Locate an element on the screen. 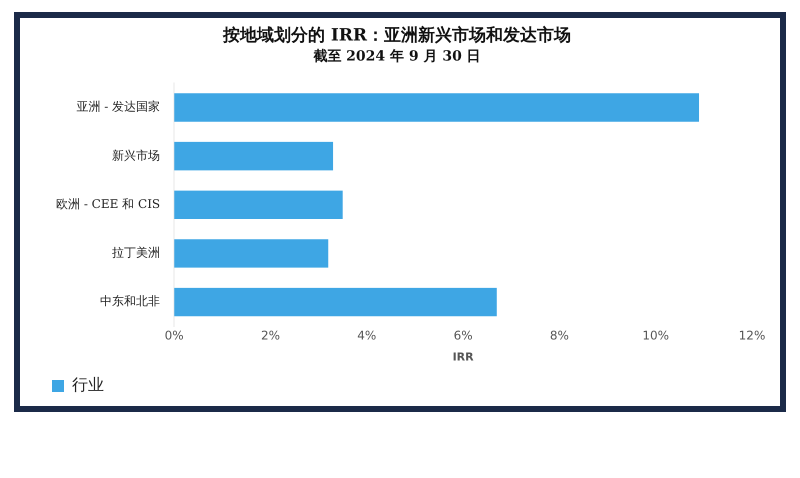 The width and height of the screenshot is (800, 478). x-tick-label: 10% is located at coordinates (656, 335).